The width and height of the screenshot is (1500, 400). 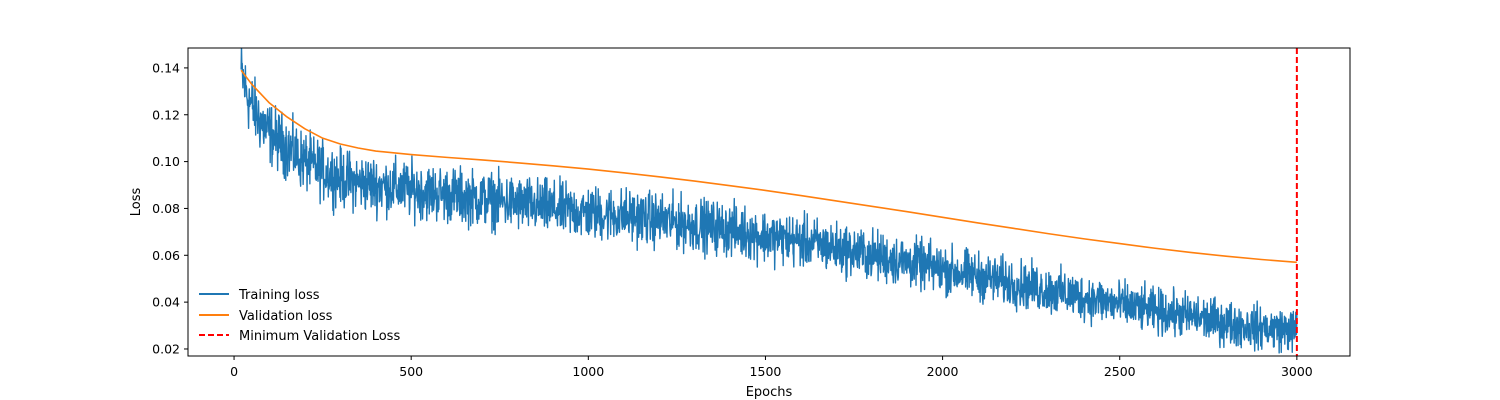 What do you see at coordinates (588, 371) in the screenshot?
I see `x-tick-label: 1000` at bounding box center [588, 371].